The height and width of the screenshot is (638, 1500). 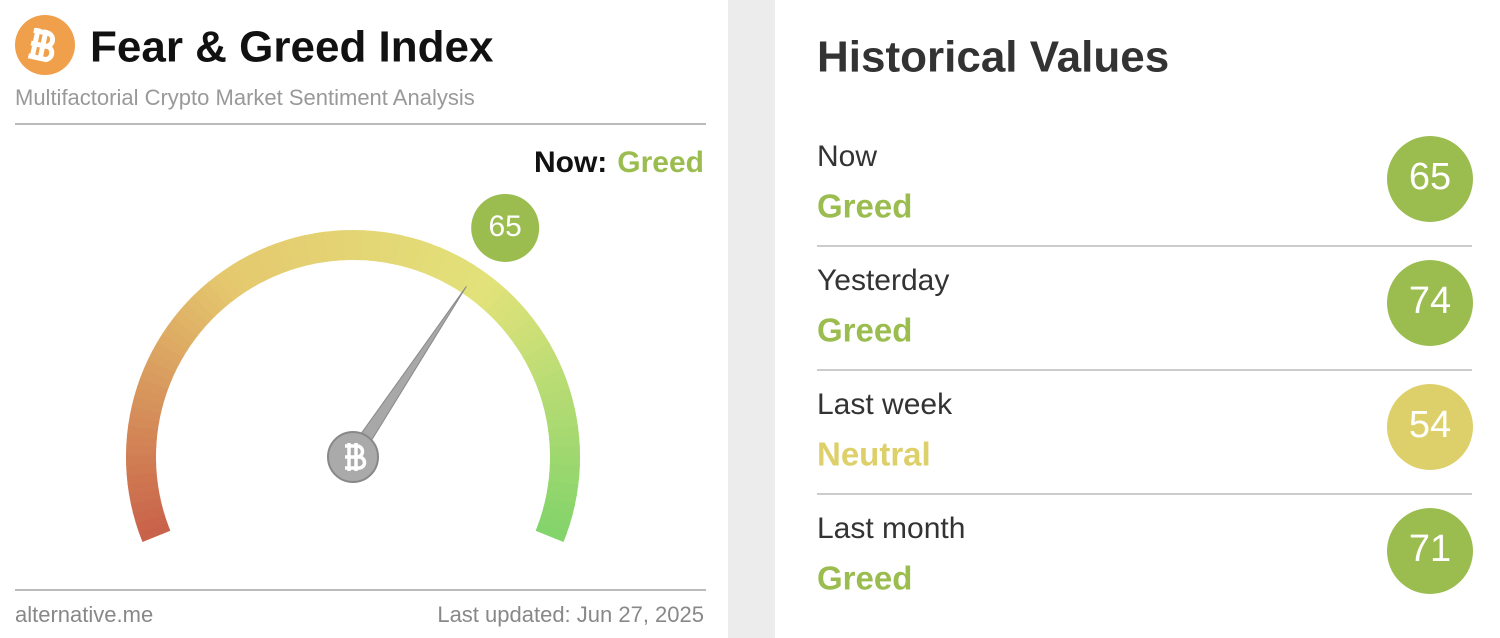 What do you see at coordinates (993, 57) in the screenshot?
I see `historical-title: Historical Values` at bounding box center [993, 57].